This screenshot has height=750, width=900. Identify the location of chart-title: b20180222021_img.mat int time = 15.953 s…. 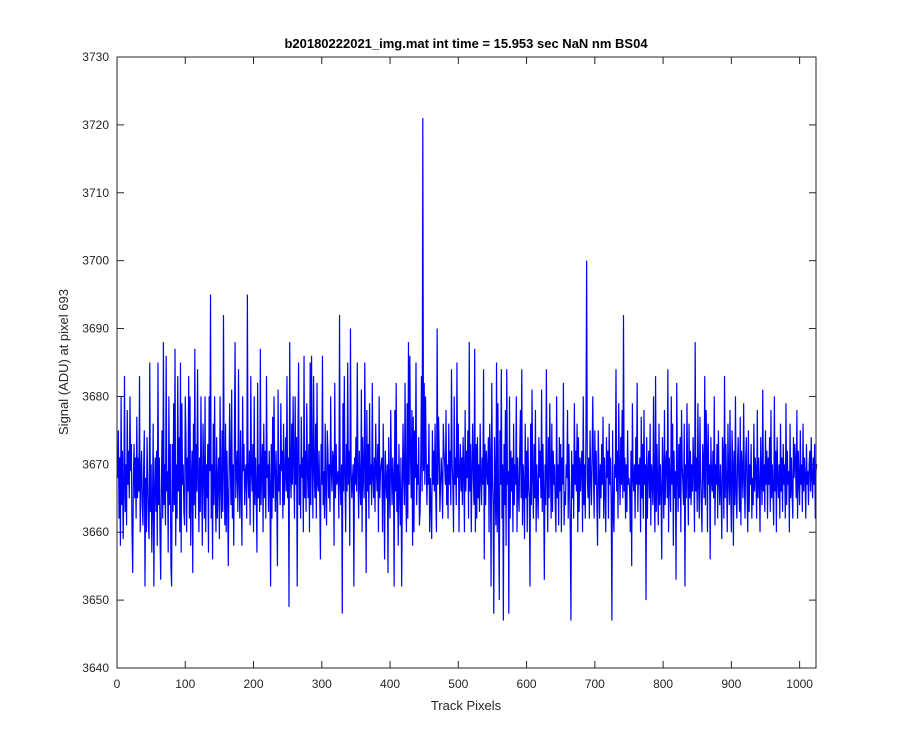
(466, 43).